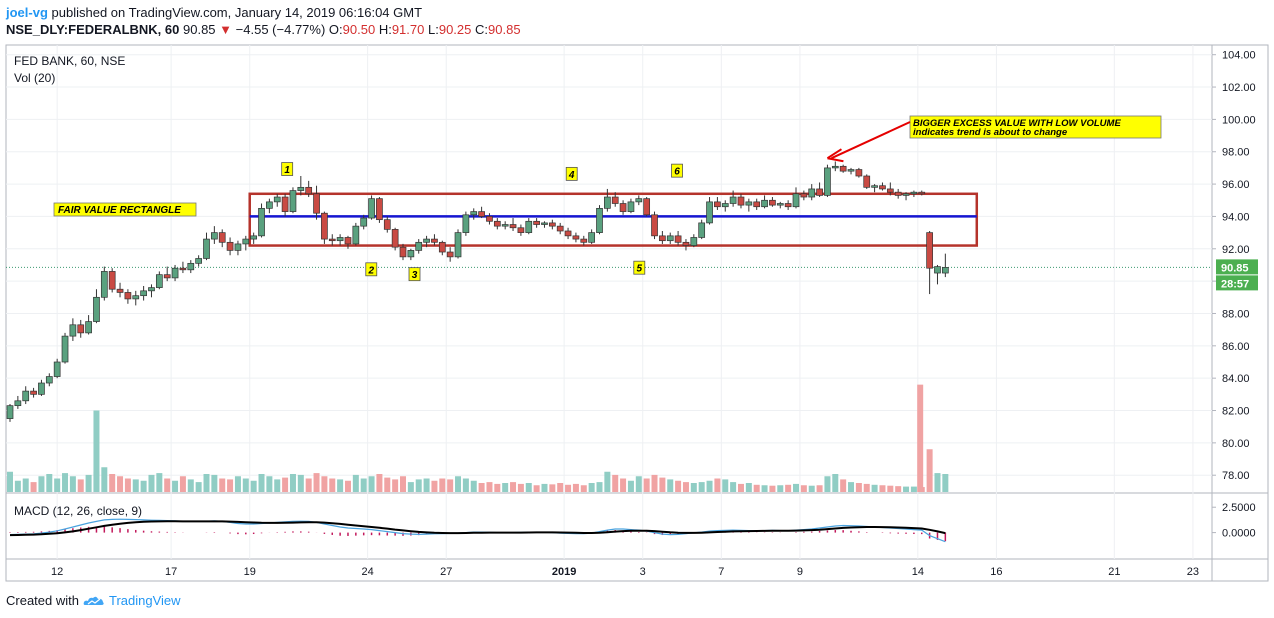  Describe the element at coordinates (571, 175) in the screenshot. I see `wave-marker-label: 4` at that location.